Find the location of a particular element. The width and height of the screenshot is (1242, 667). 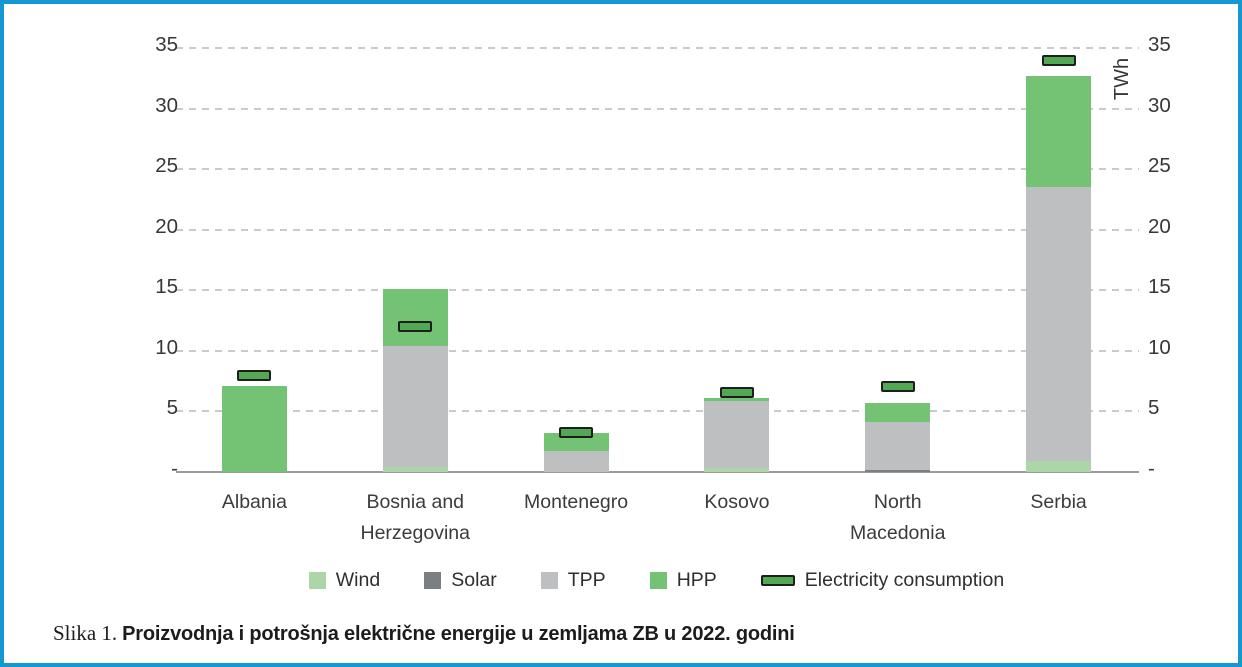

category-slot-serbia is located at coordinates (1058, 248).